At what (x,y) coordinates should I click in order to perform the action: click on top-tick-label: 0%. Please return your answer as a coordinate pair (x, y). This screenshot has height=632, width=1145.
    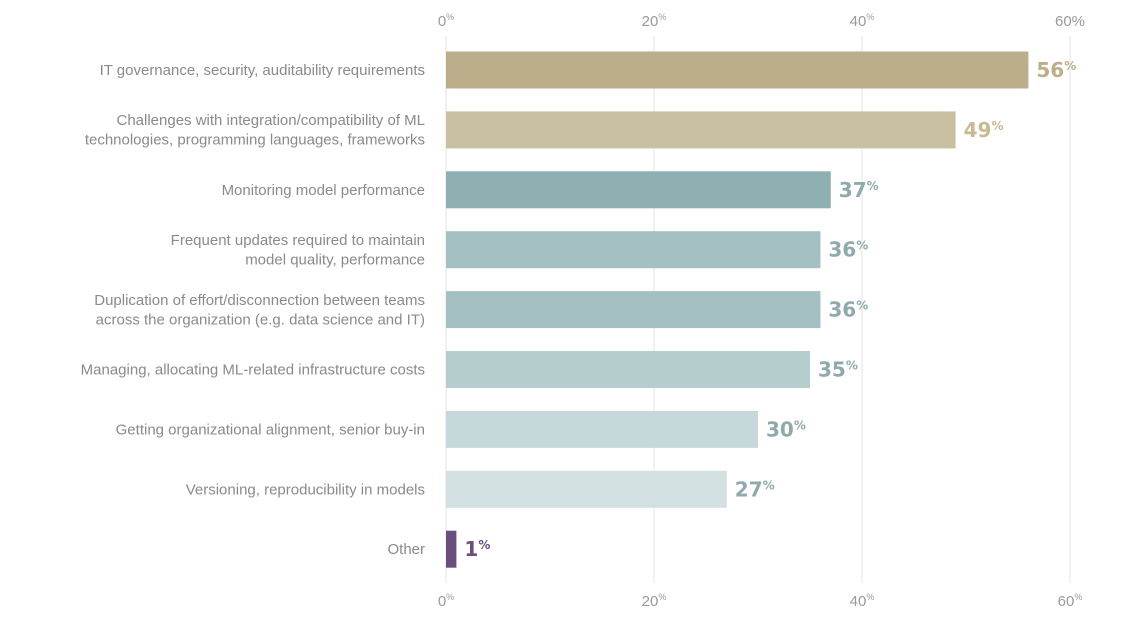
    Looking at the image, I should click on (446, 21).